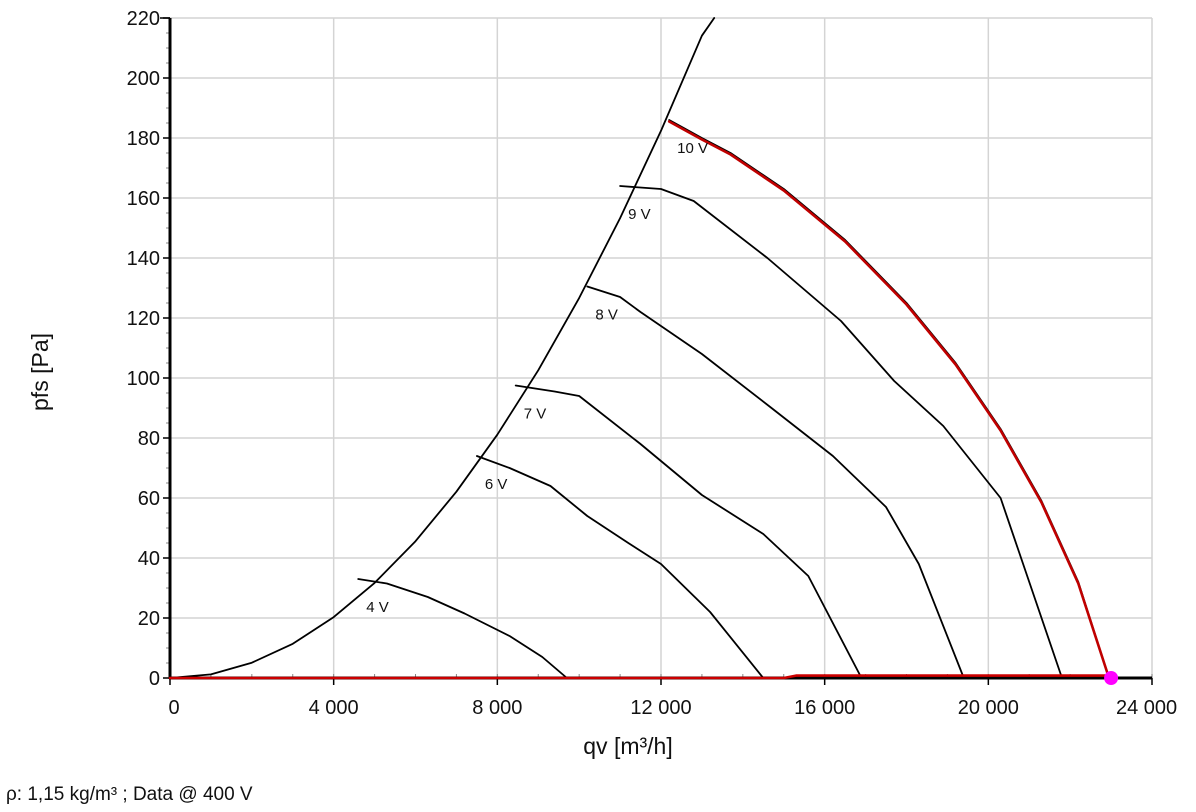 Image resolution: width=1196 pixels, height=812 pixels. Describe the element at coordinates (149, 559) in the screenshot. I see `y-tick-label: 40` at that location.